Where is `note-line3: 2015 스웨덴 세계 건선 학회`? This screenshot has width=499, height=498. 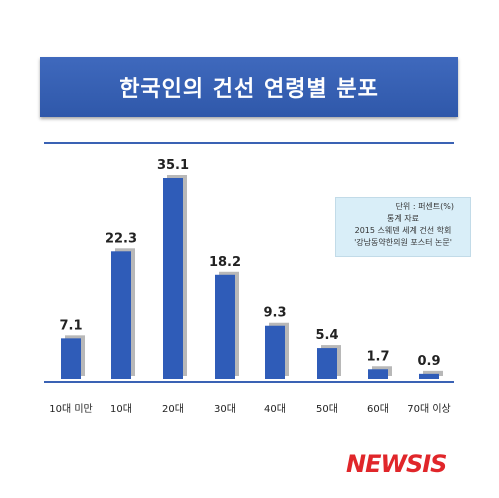
note-line3: 2015 스웨덴 세계 건선 학회 is located at coordinates (403, 230).